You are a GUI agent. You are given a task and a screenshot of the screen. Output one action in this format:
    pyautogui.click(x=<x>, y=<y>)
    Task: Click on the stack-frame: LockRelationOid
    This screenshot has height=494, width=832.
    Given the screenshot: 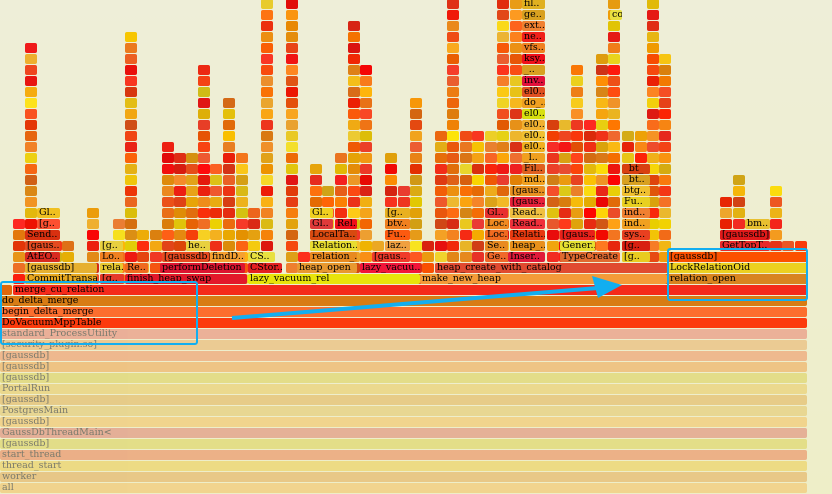 What is the action you would take?
    pyautogui.click(x=737, y=268)
    